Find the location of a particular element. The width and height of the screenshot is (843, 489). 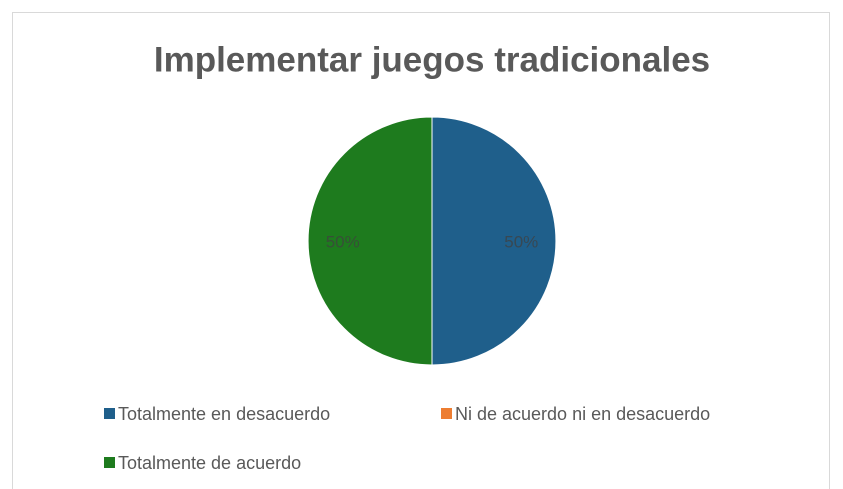

legend-label: Totalmente en desacuerdo is located at coordinates (224, 414).